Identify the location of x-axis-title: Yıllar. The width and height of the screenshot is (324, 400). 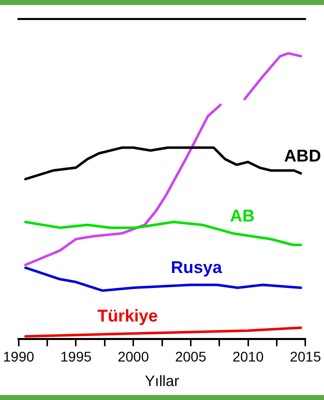
(162, 381).